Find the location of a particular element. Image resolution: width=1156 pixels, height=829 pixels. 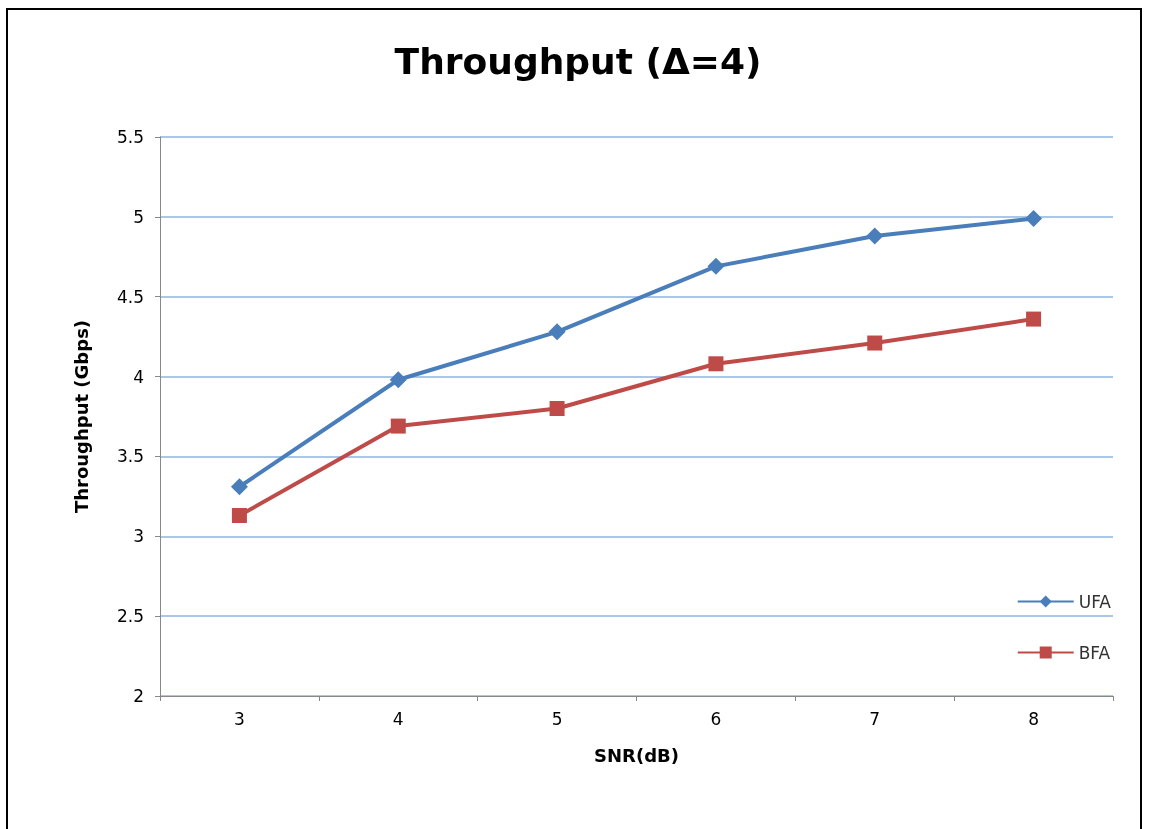

y-tick-label: 5 is located at coordinates (138, 216).